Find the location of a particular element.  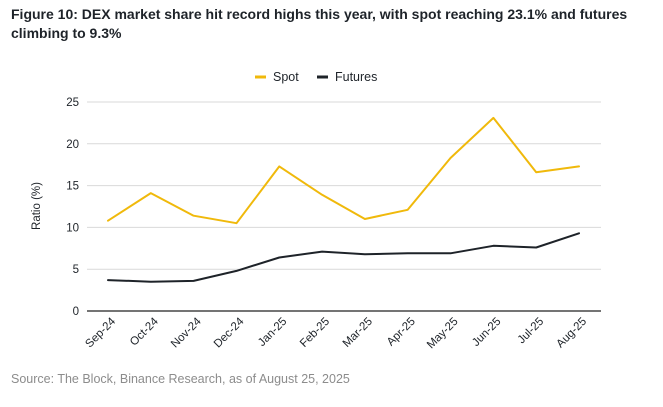

y-axis-label: Ratio (%) is located at coordinates (37, 206).